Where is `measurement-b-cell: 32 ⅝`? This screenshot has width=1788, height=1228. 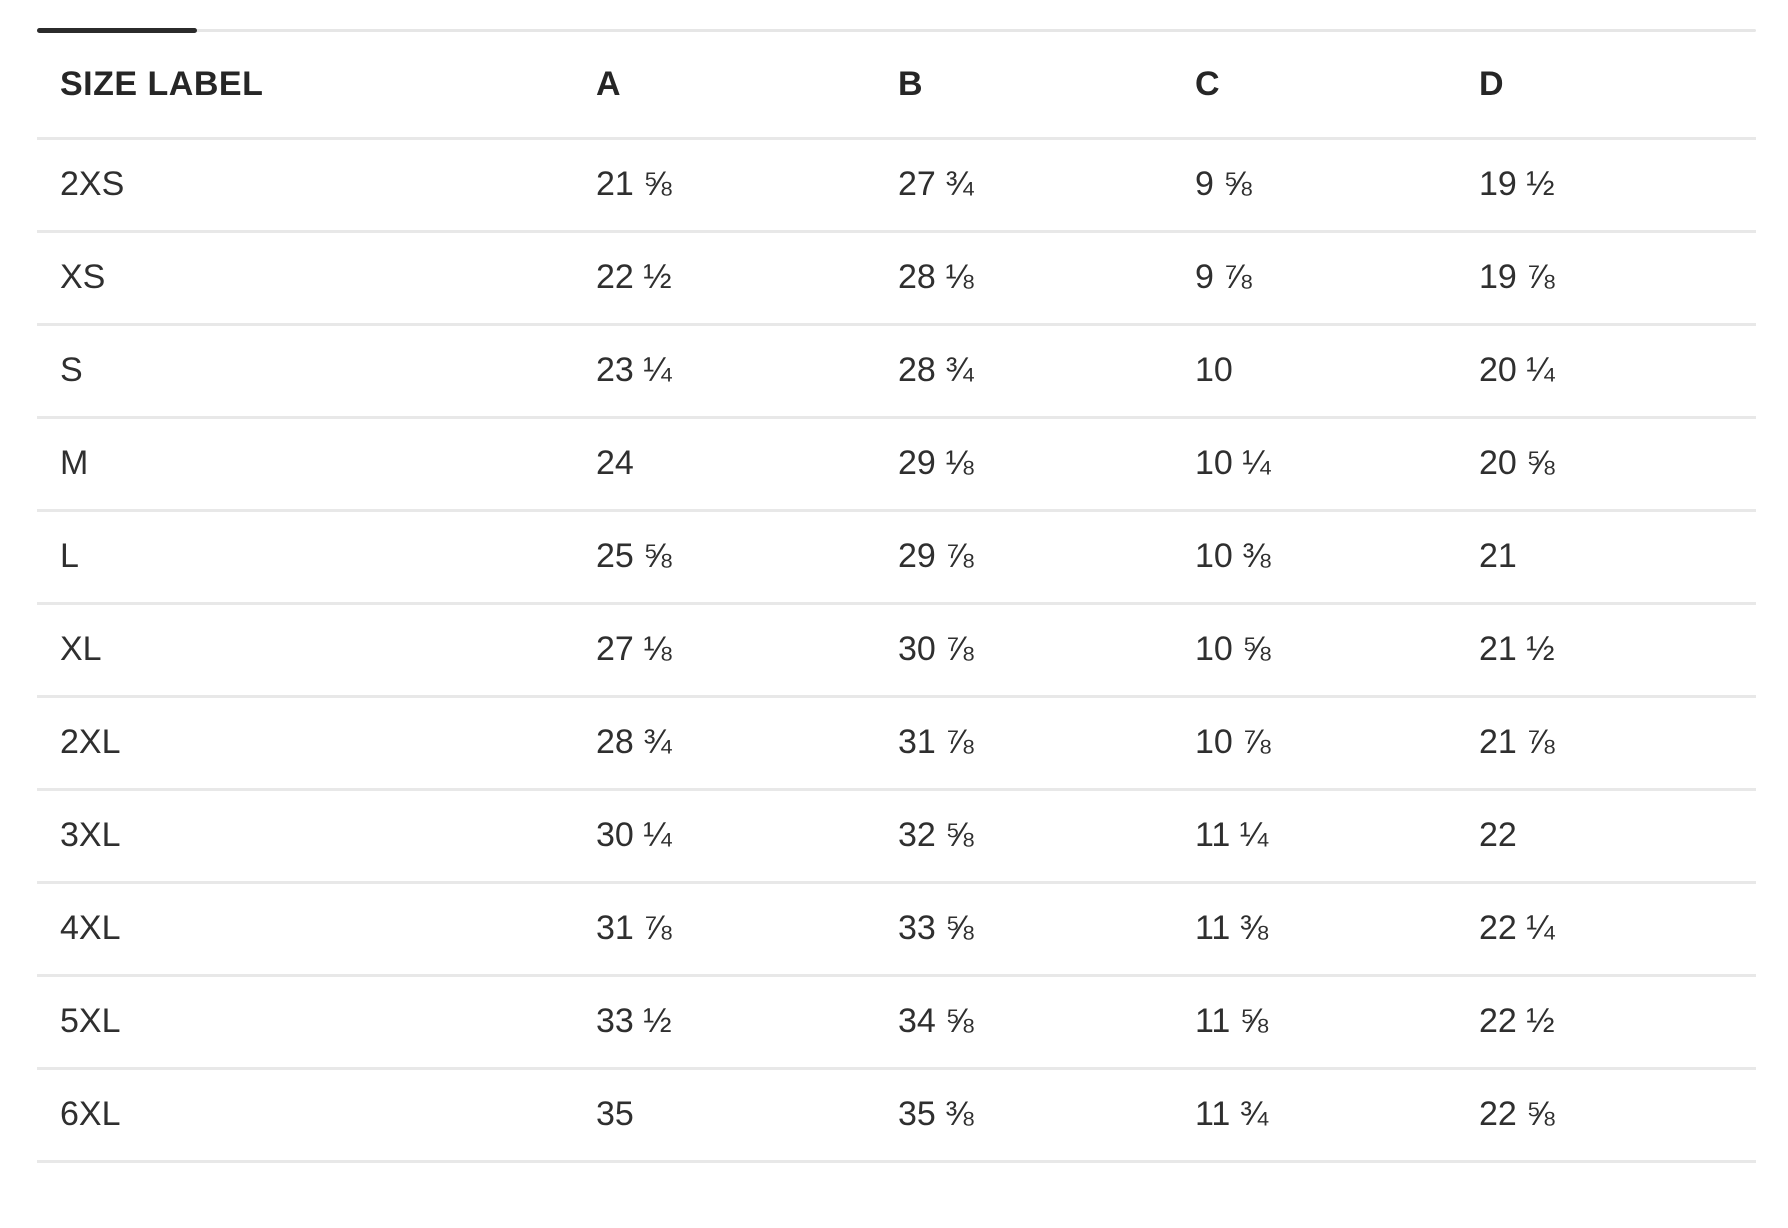
measurement-b-cell: 32 ⅝ is located at coordinates (1046, 836).